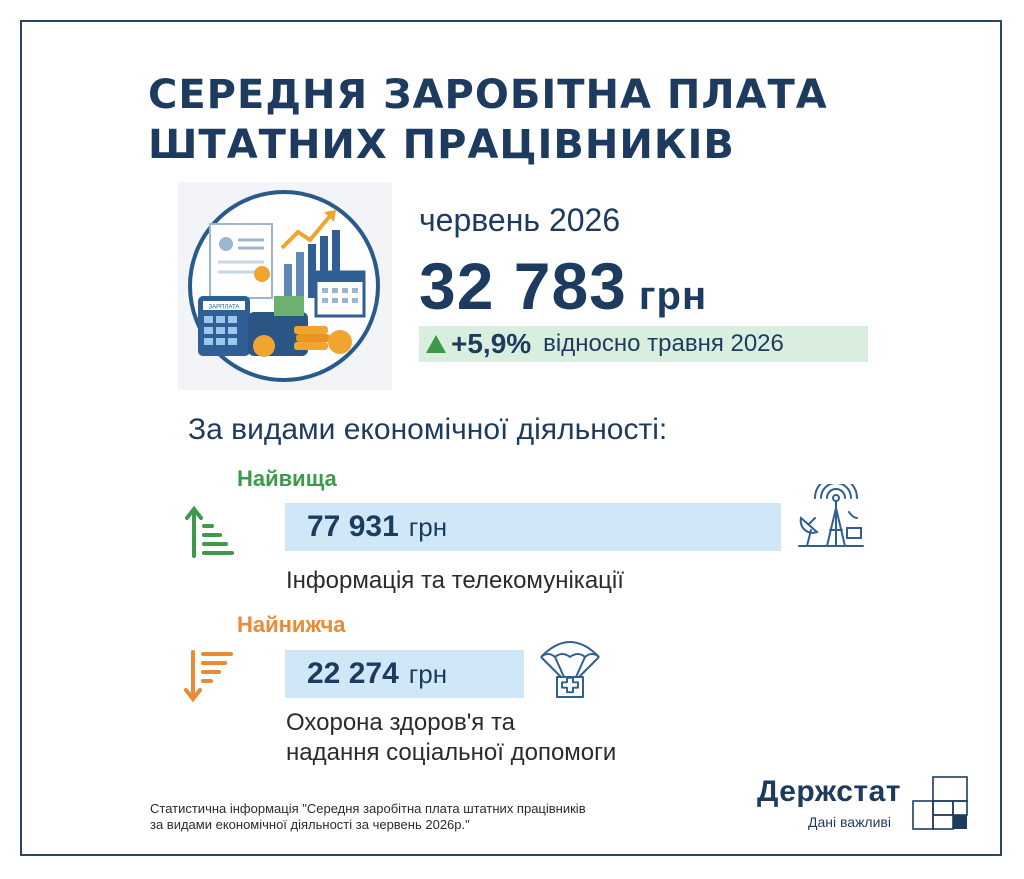 Image resolution: width=1024 pixels, height=879 pixels. What do you see at coordinates (849, 822) in the screenshot?
I see `brand-slogan: Дані важливі` at bounding box center [849, 822].